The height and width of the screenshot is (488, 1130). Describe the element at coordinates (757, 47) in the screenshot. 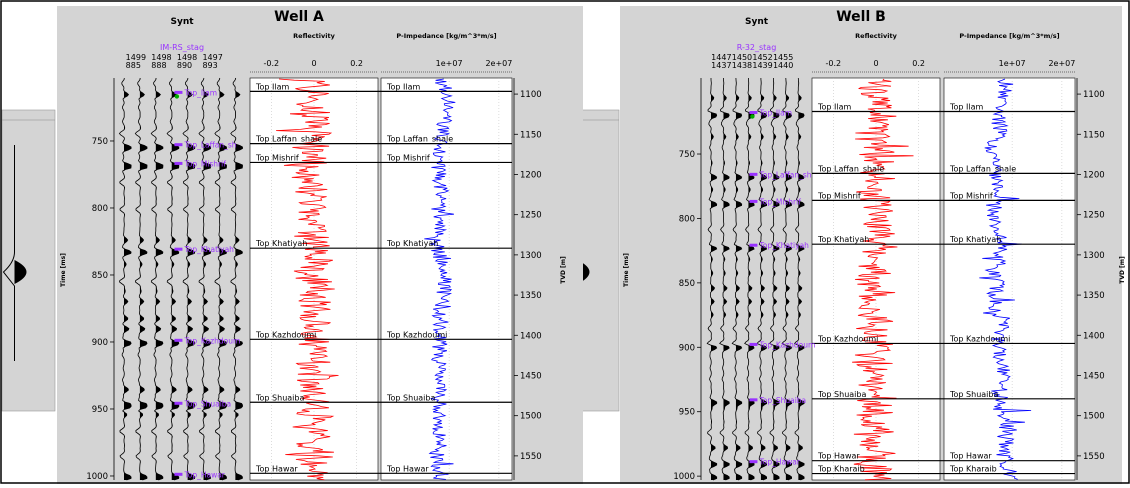

I see `trace-name: R-32_stag` at that location.